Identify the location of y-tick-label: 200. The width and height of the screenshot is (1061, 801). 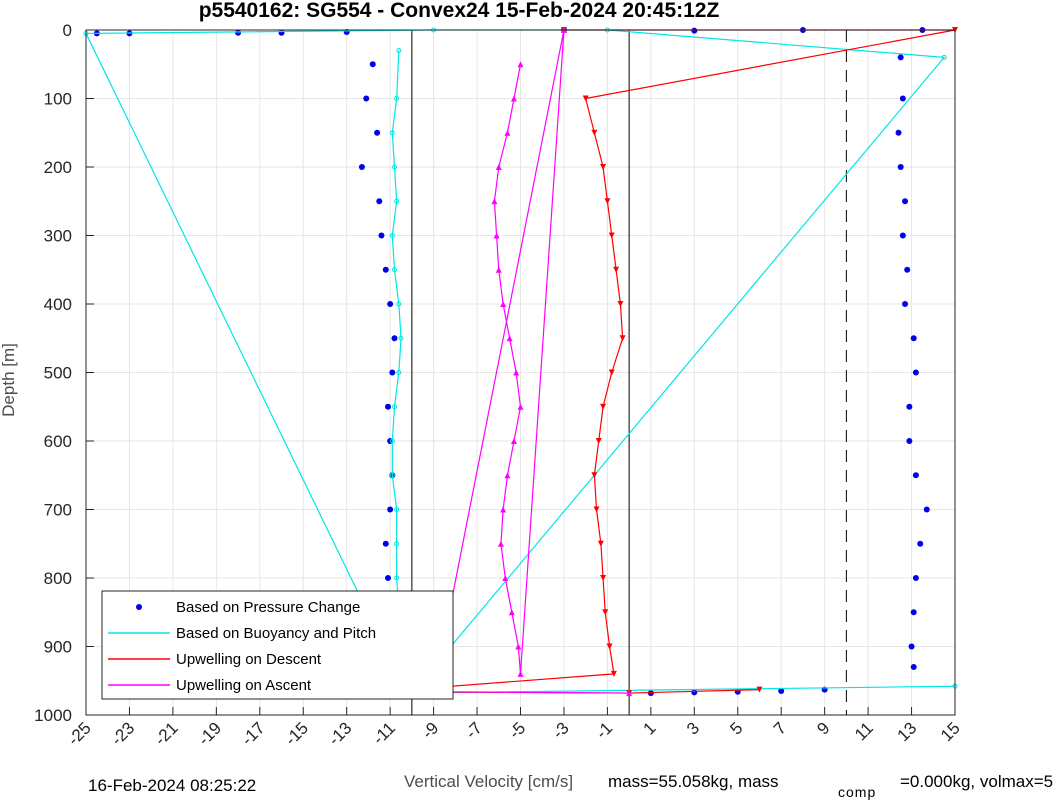
(58, 167).